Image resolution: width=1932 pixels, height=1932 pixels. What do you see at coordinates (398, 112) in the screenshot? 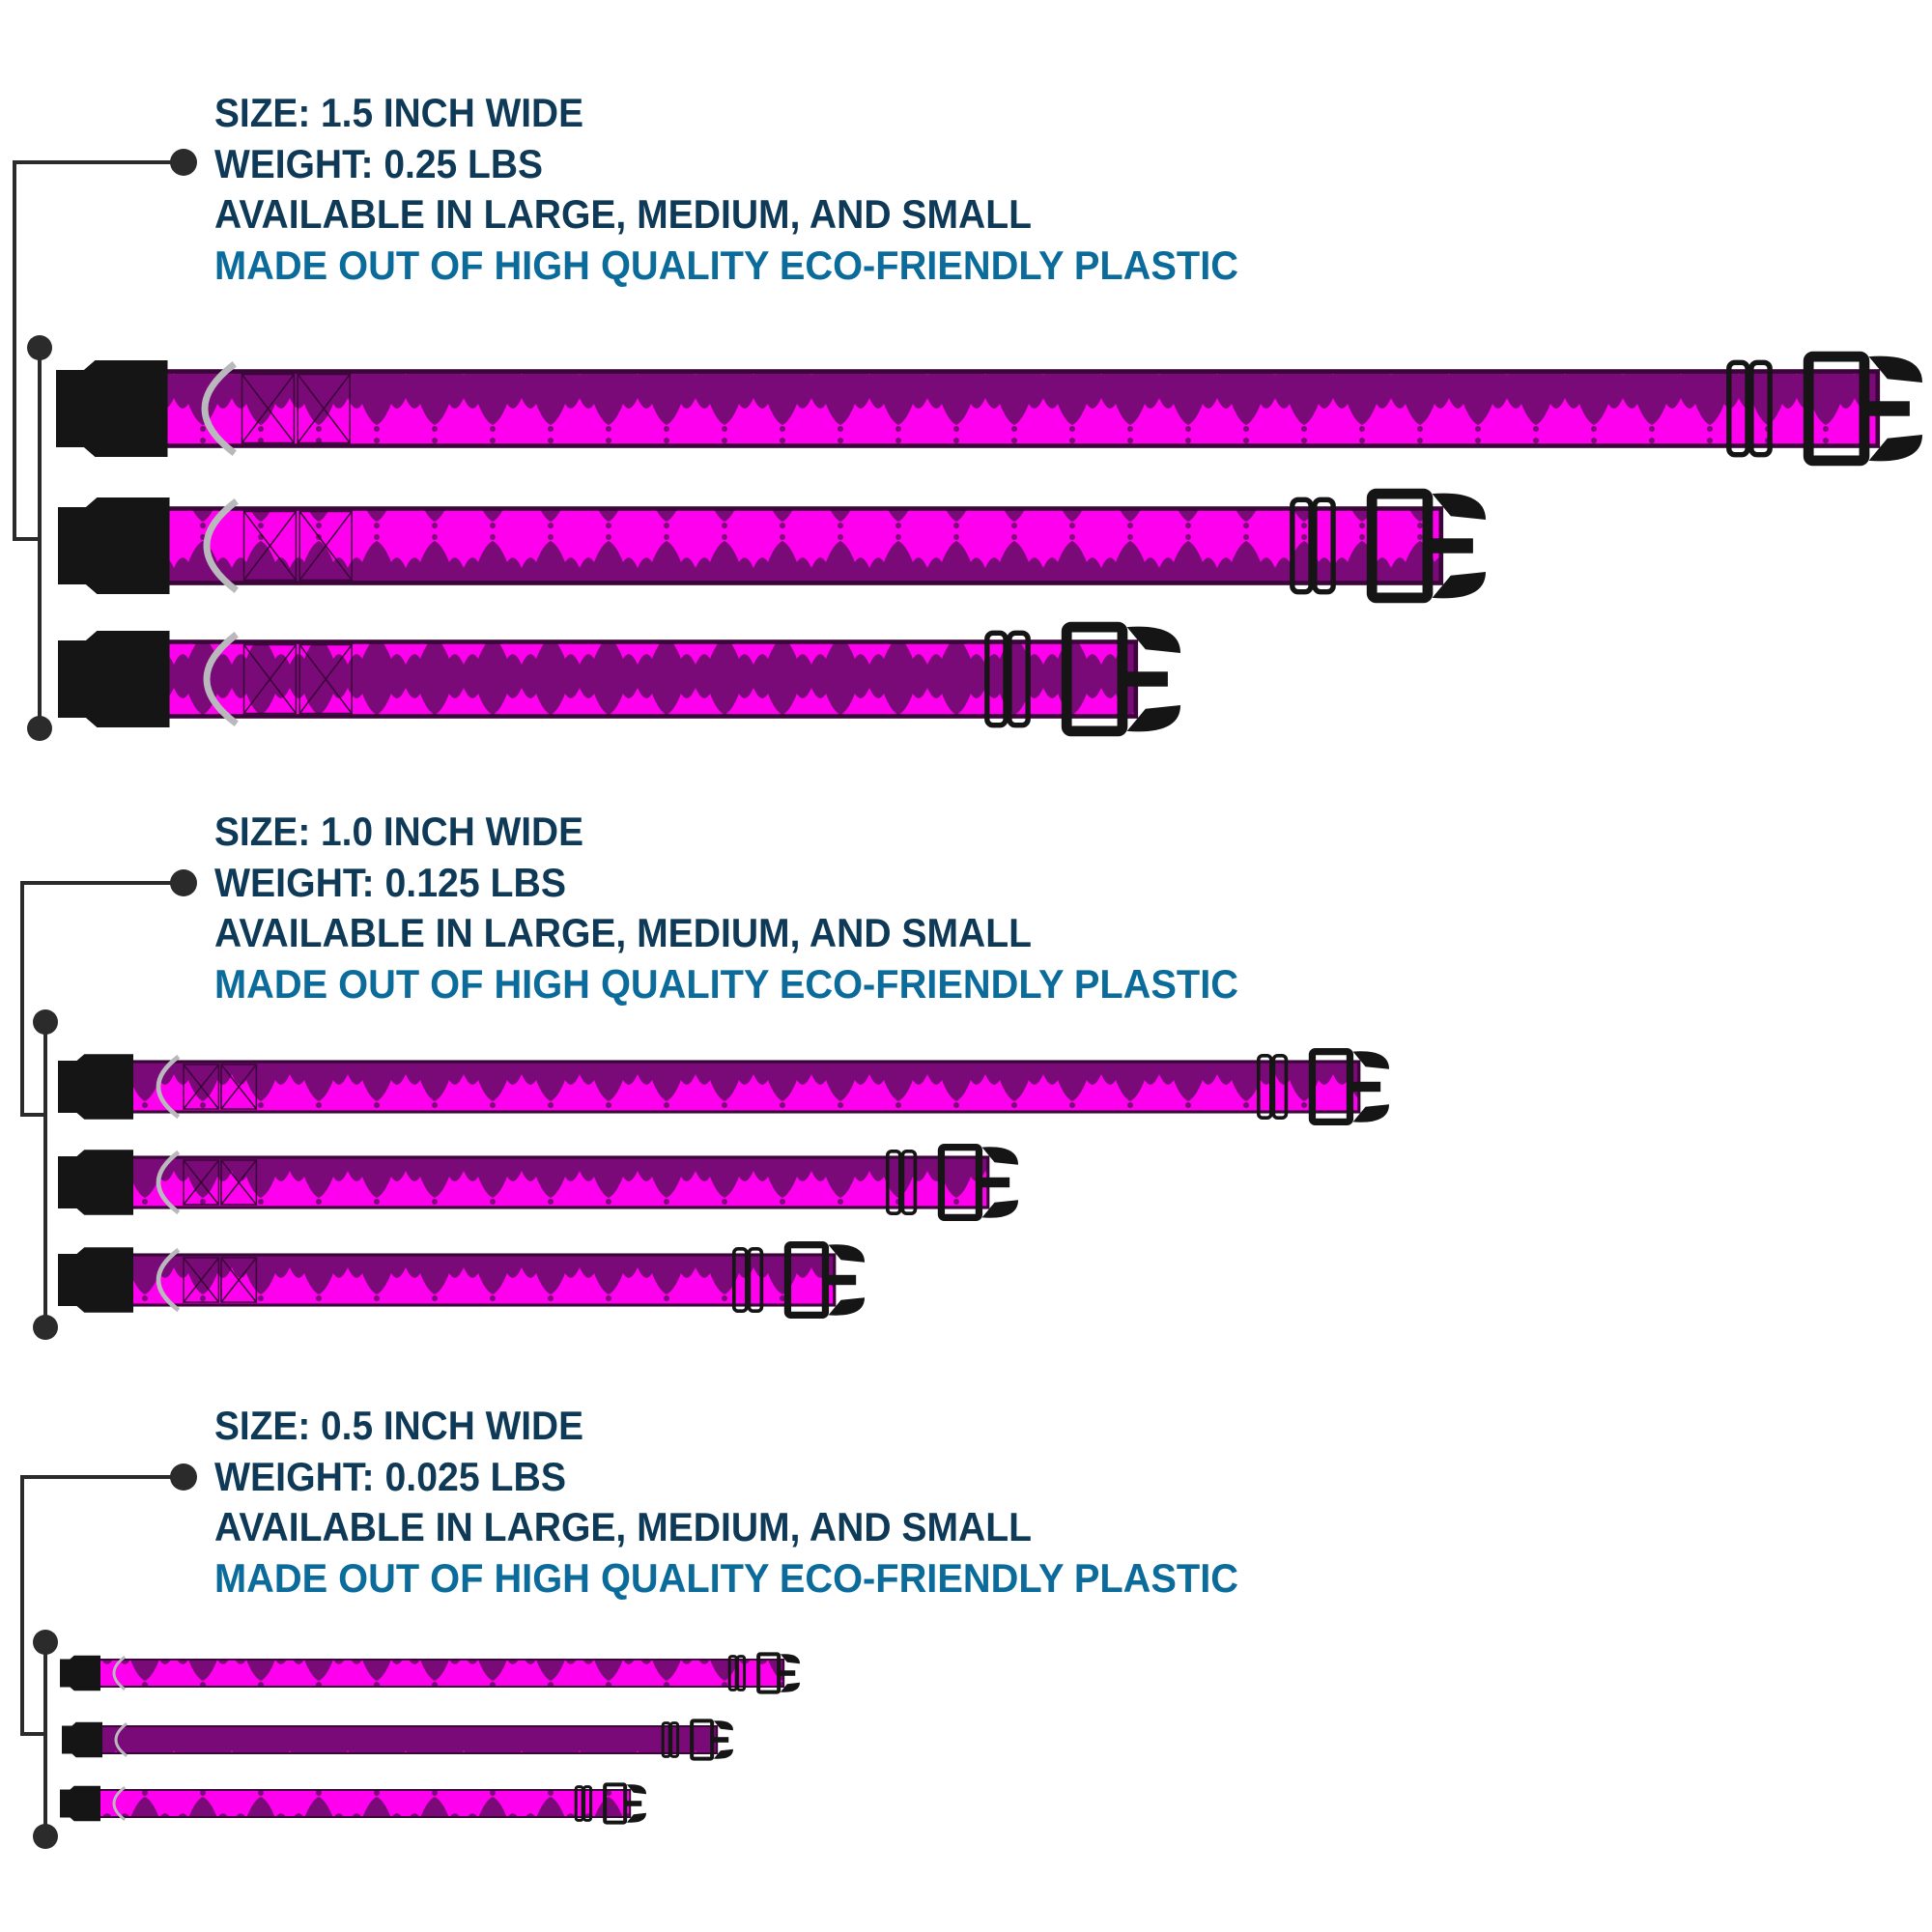
I see `size-label: SIZE: 1.5 INCH WIDE` at bounding box center [398, 112].